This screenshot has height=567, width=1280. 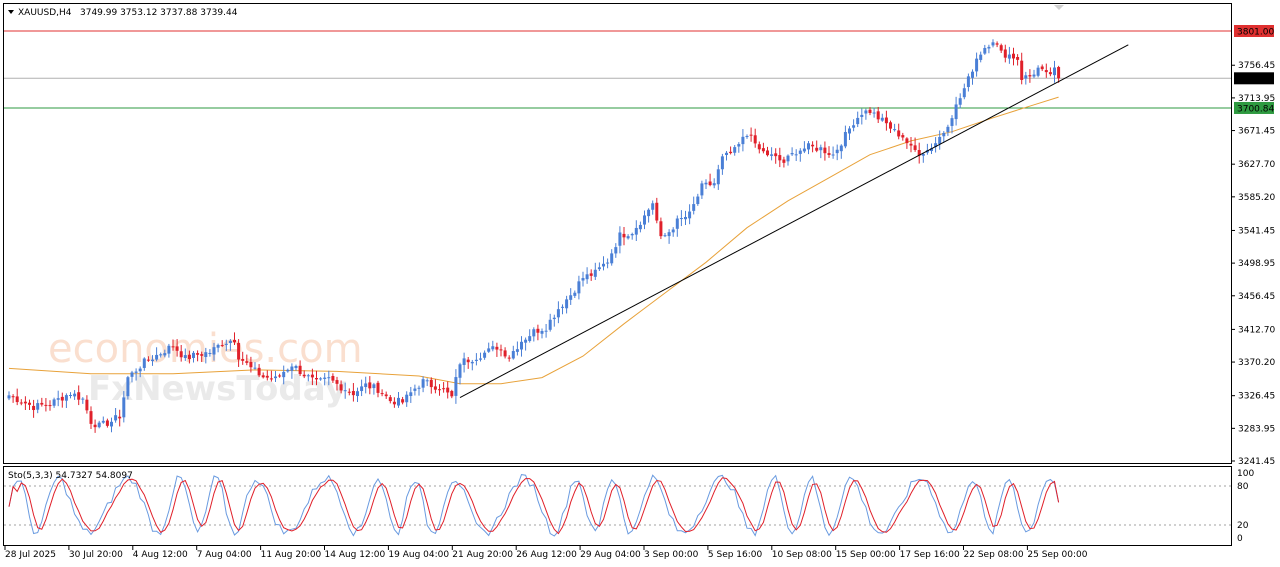 What do you see at coordinates (930, 555) in the screenshot?
I see `x-tick-label: 17 Sep 16:00` at bounding box center [930, 555].